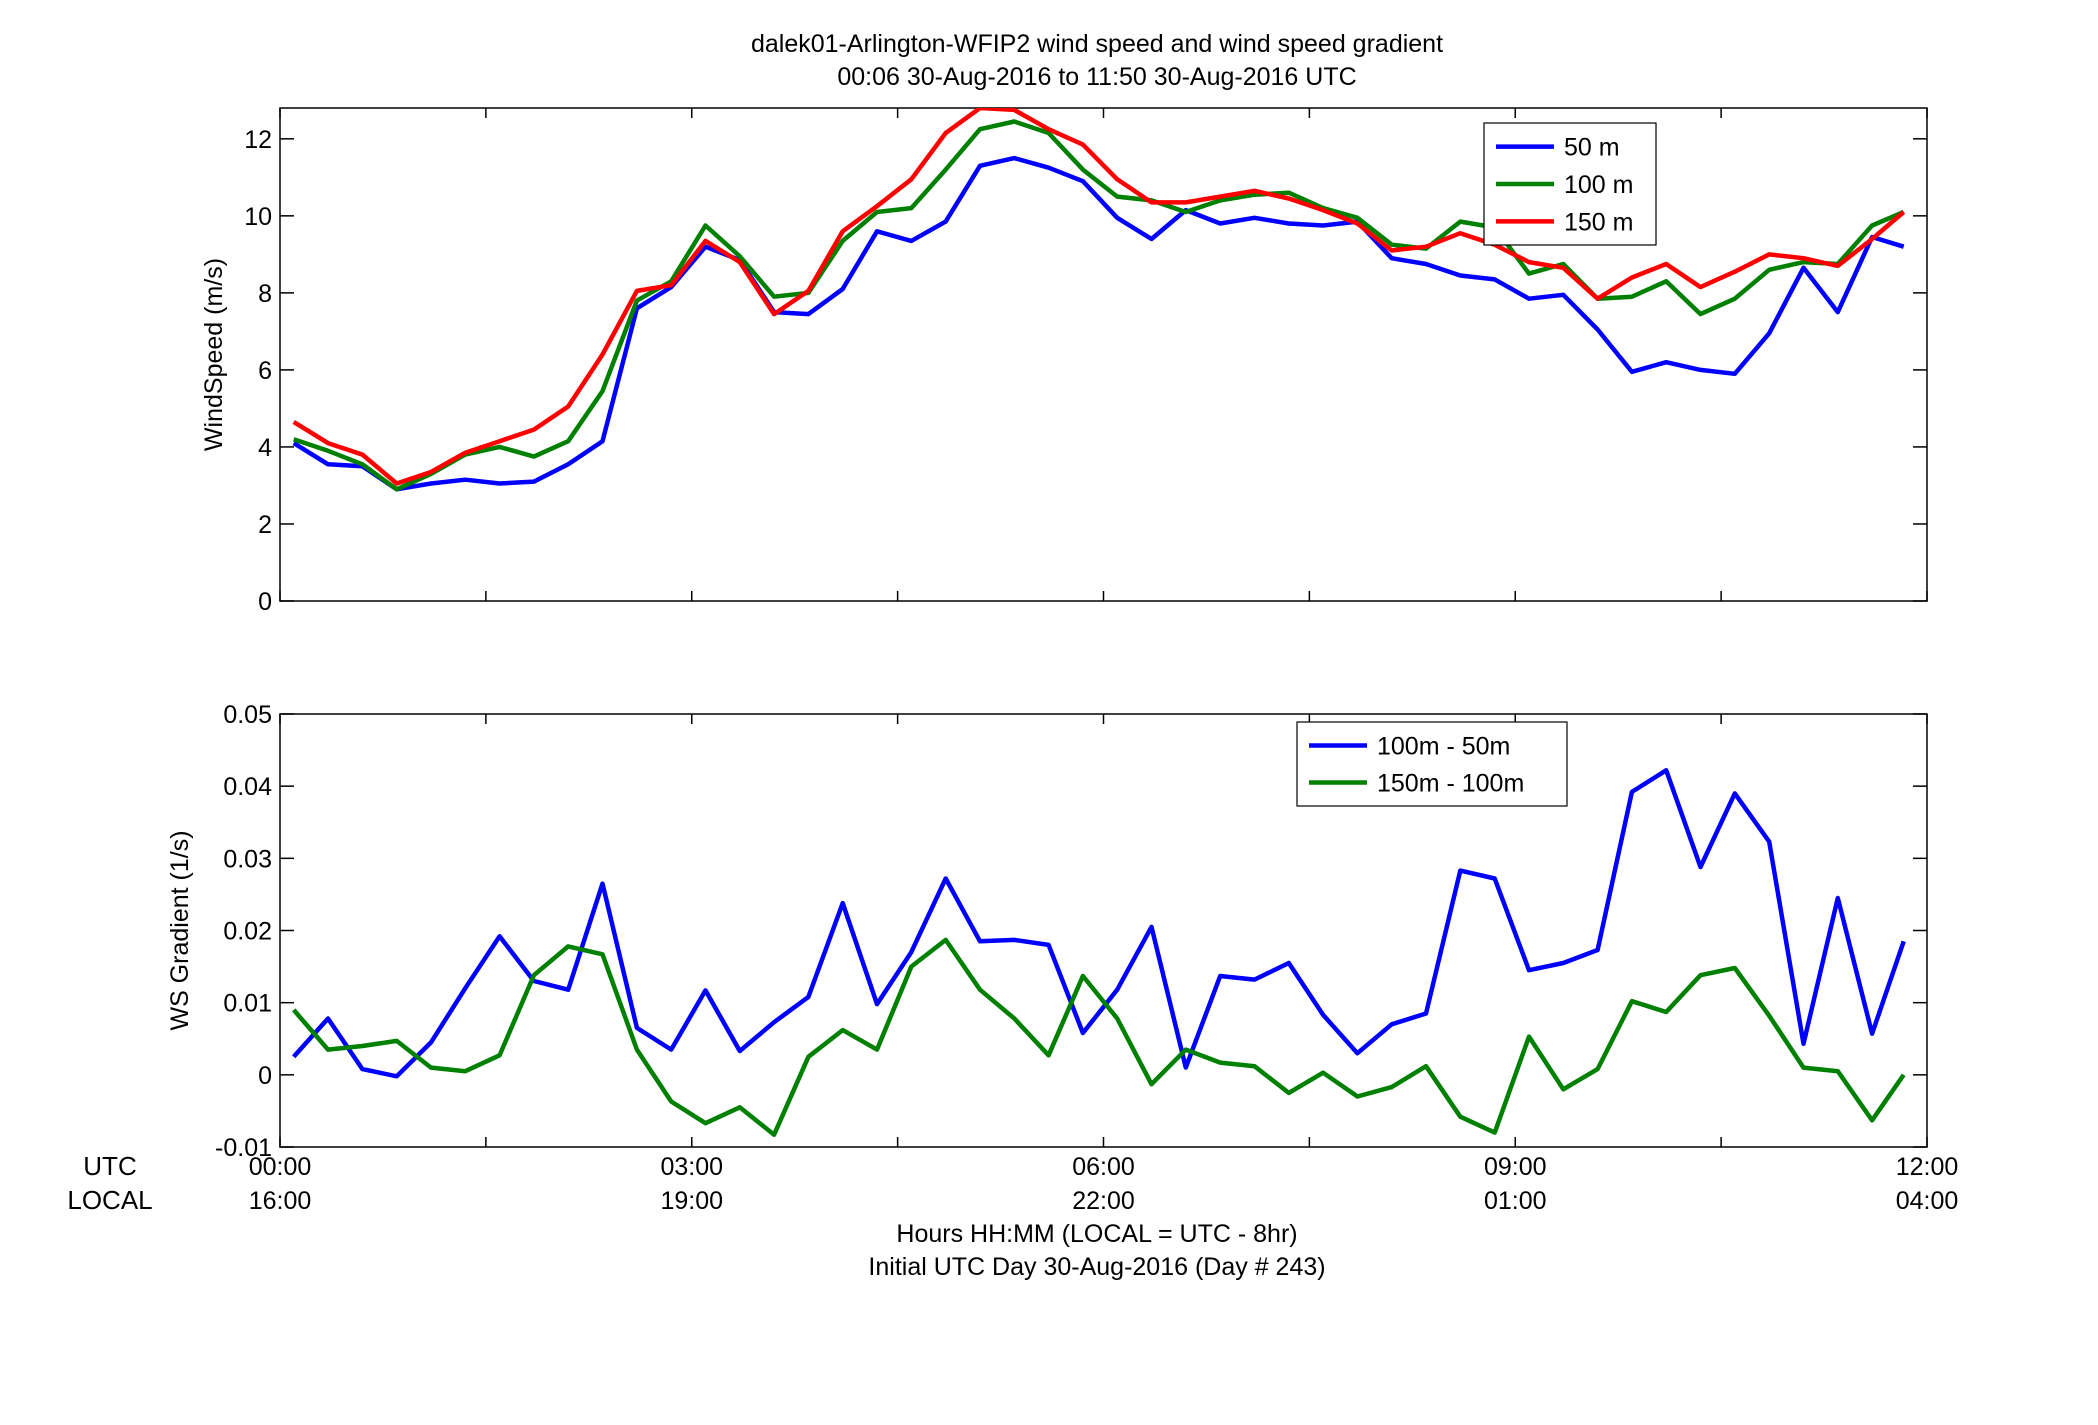  I want to click on y-tick-label: 0.05, so click(247, 715).